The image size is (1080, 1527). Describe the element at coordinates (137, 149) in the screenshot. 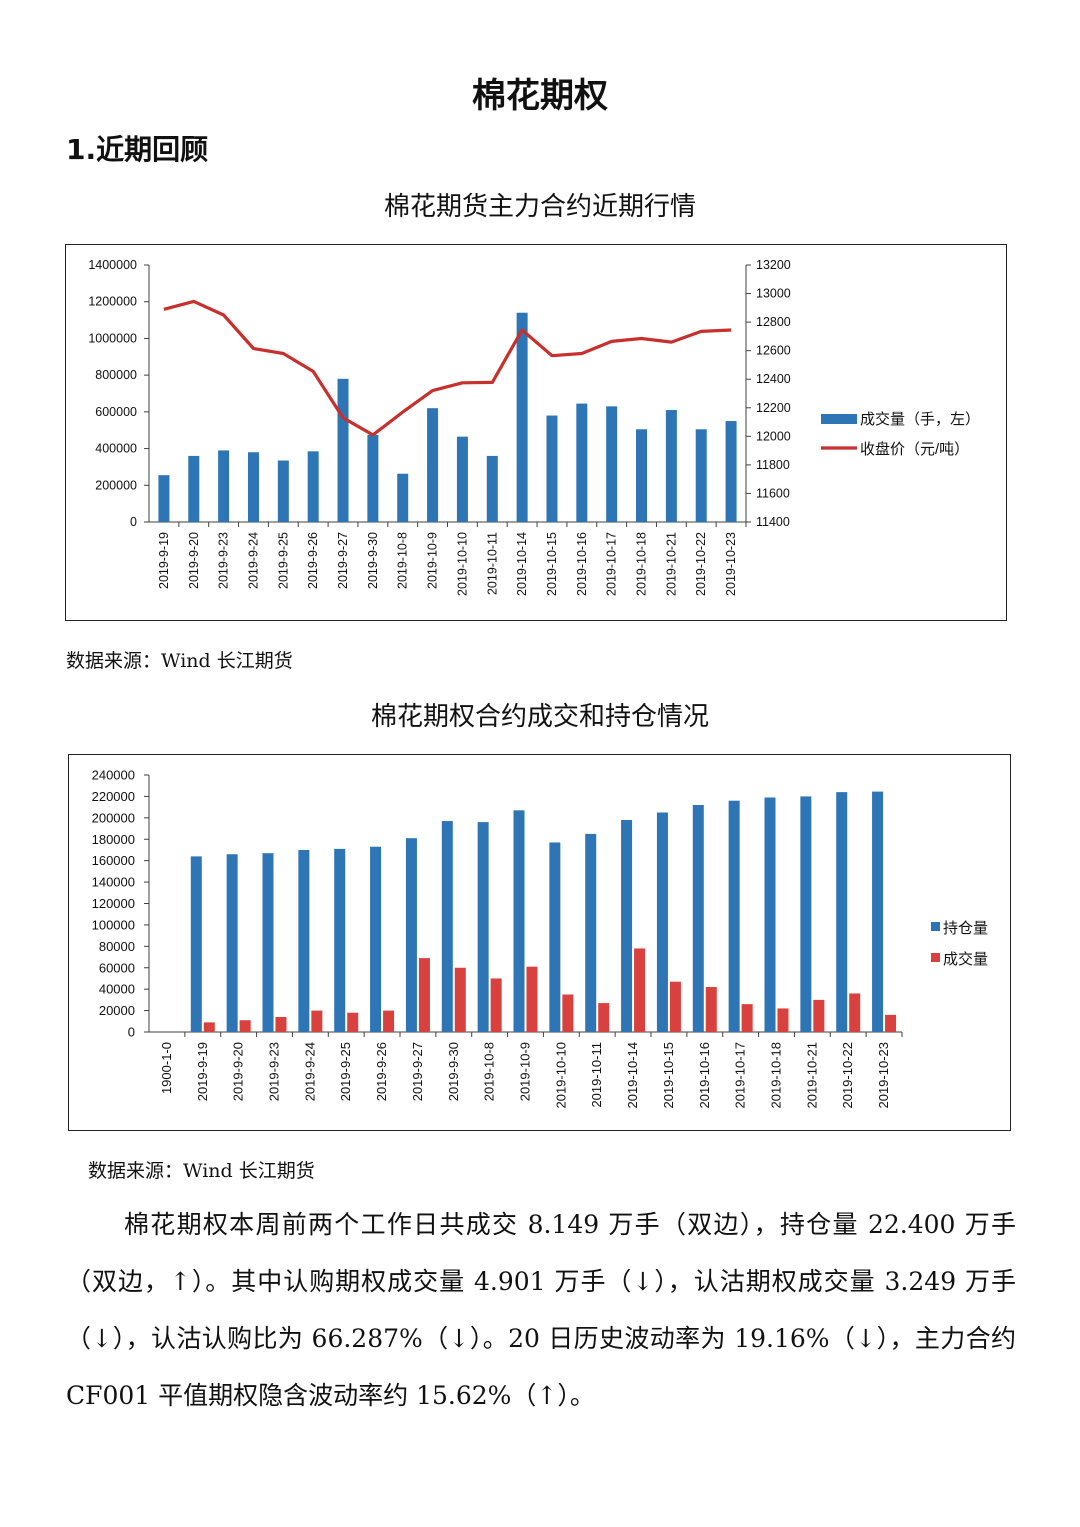

I see `section-heading: 1.近期回顾` at that location.